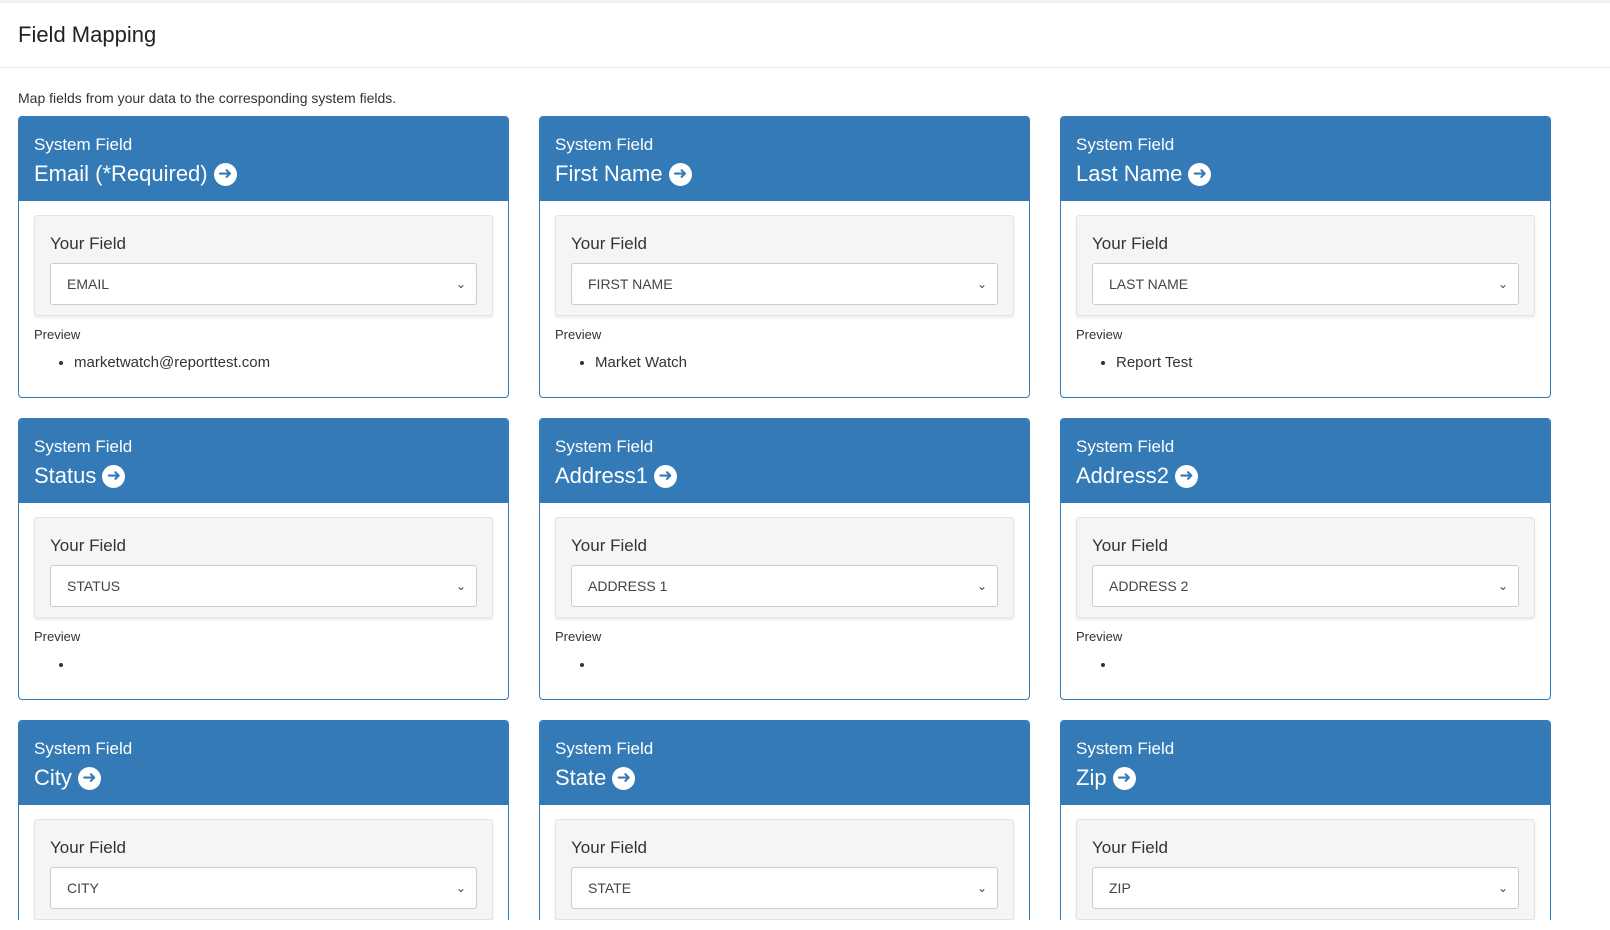 This screenshot has width=1610, height=930. Describe the element at coordinates (1305, 888) in the screenshot. I see `your-field-select: ZIP ⌄` at that location.